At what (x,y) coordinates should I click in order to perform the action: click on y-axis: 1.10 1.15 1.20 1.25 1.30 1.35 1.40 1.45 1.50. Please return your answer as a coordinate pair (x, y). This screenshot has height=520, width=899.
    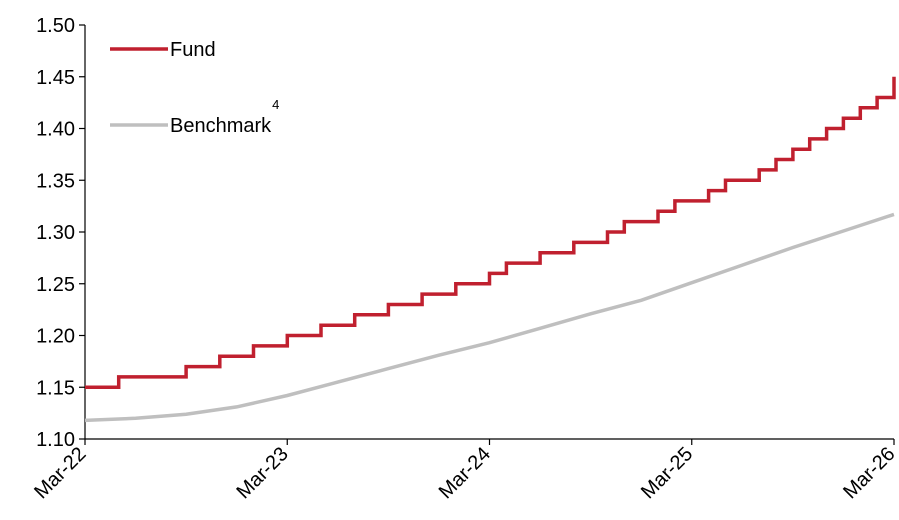
    Looking at the image, I should click on (61, 233).